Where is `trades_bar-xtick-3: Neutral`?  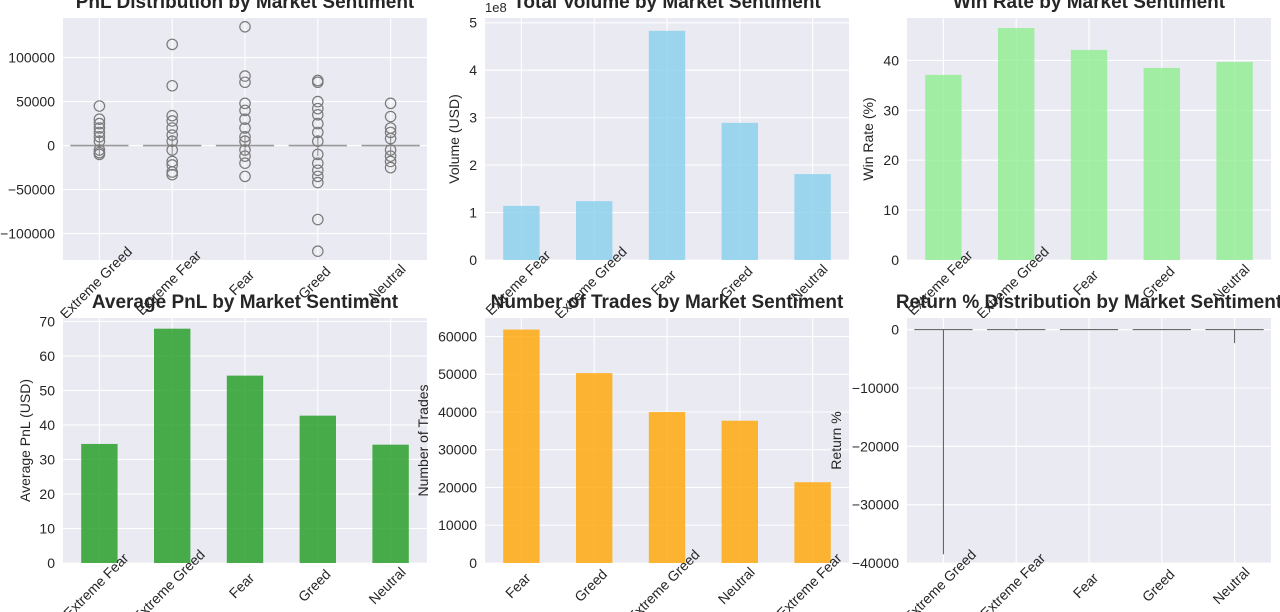
trades_bar-xtick-3: Neutral is located at coordinates (736, 585).